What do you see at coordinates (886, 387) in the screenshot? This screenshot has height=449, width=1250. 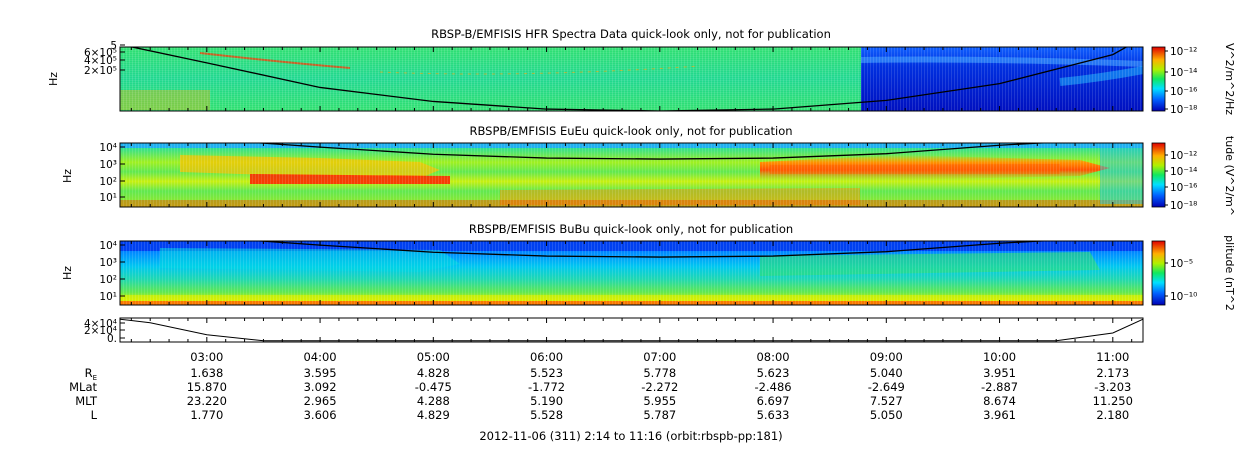 I see `ephemeris-value: -2.649` at bounding box center [886, 387].